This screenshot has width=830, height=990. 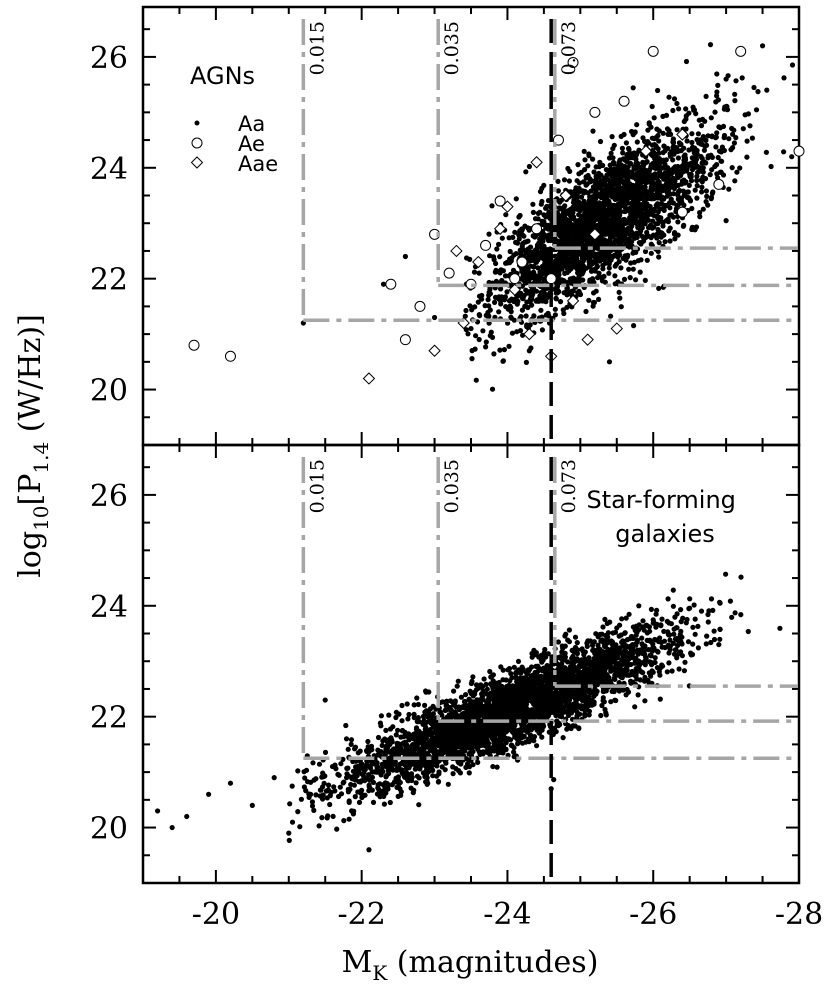 What do you see at coordinates (222, 76) in the screenshot?
I see `top-panel-title: AGNs` at bounding box center [222, 76].